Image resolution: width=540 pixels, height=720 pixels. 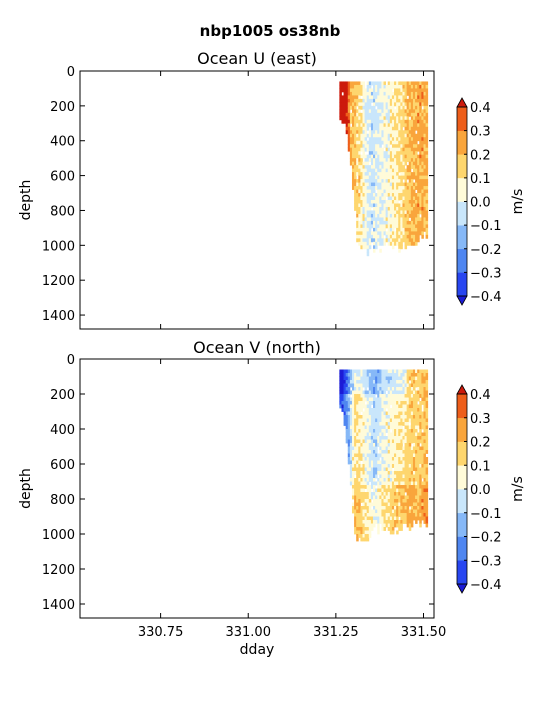 I want to click on x-tick-label: 330.75, so click(x=161, y=632).